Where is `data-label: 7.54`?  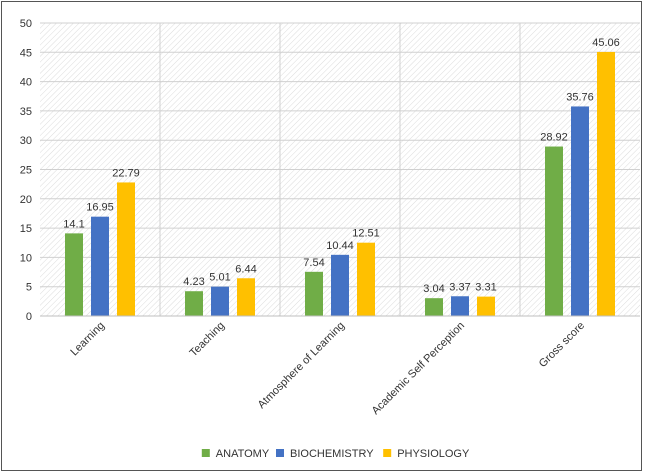
data-label: 7.54 is located at coordinates (313, 263).